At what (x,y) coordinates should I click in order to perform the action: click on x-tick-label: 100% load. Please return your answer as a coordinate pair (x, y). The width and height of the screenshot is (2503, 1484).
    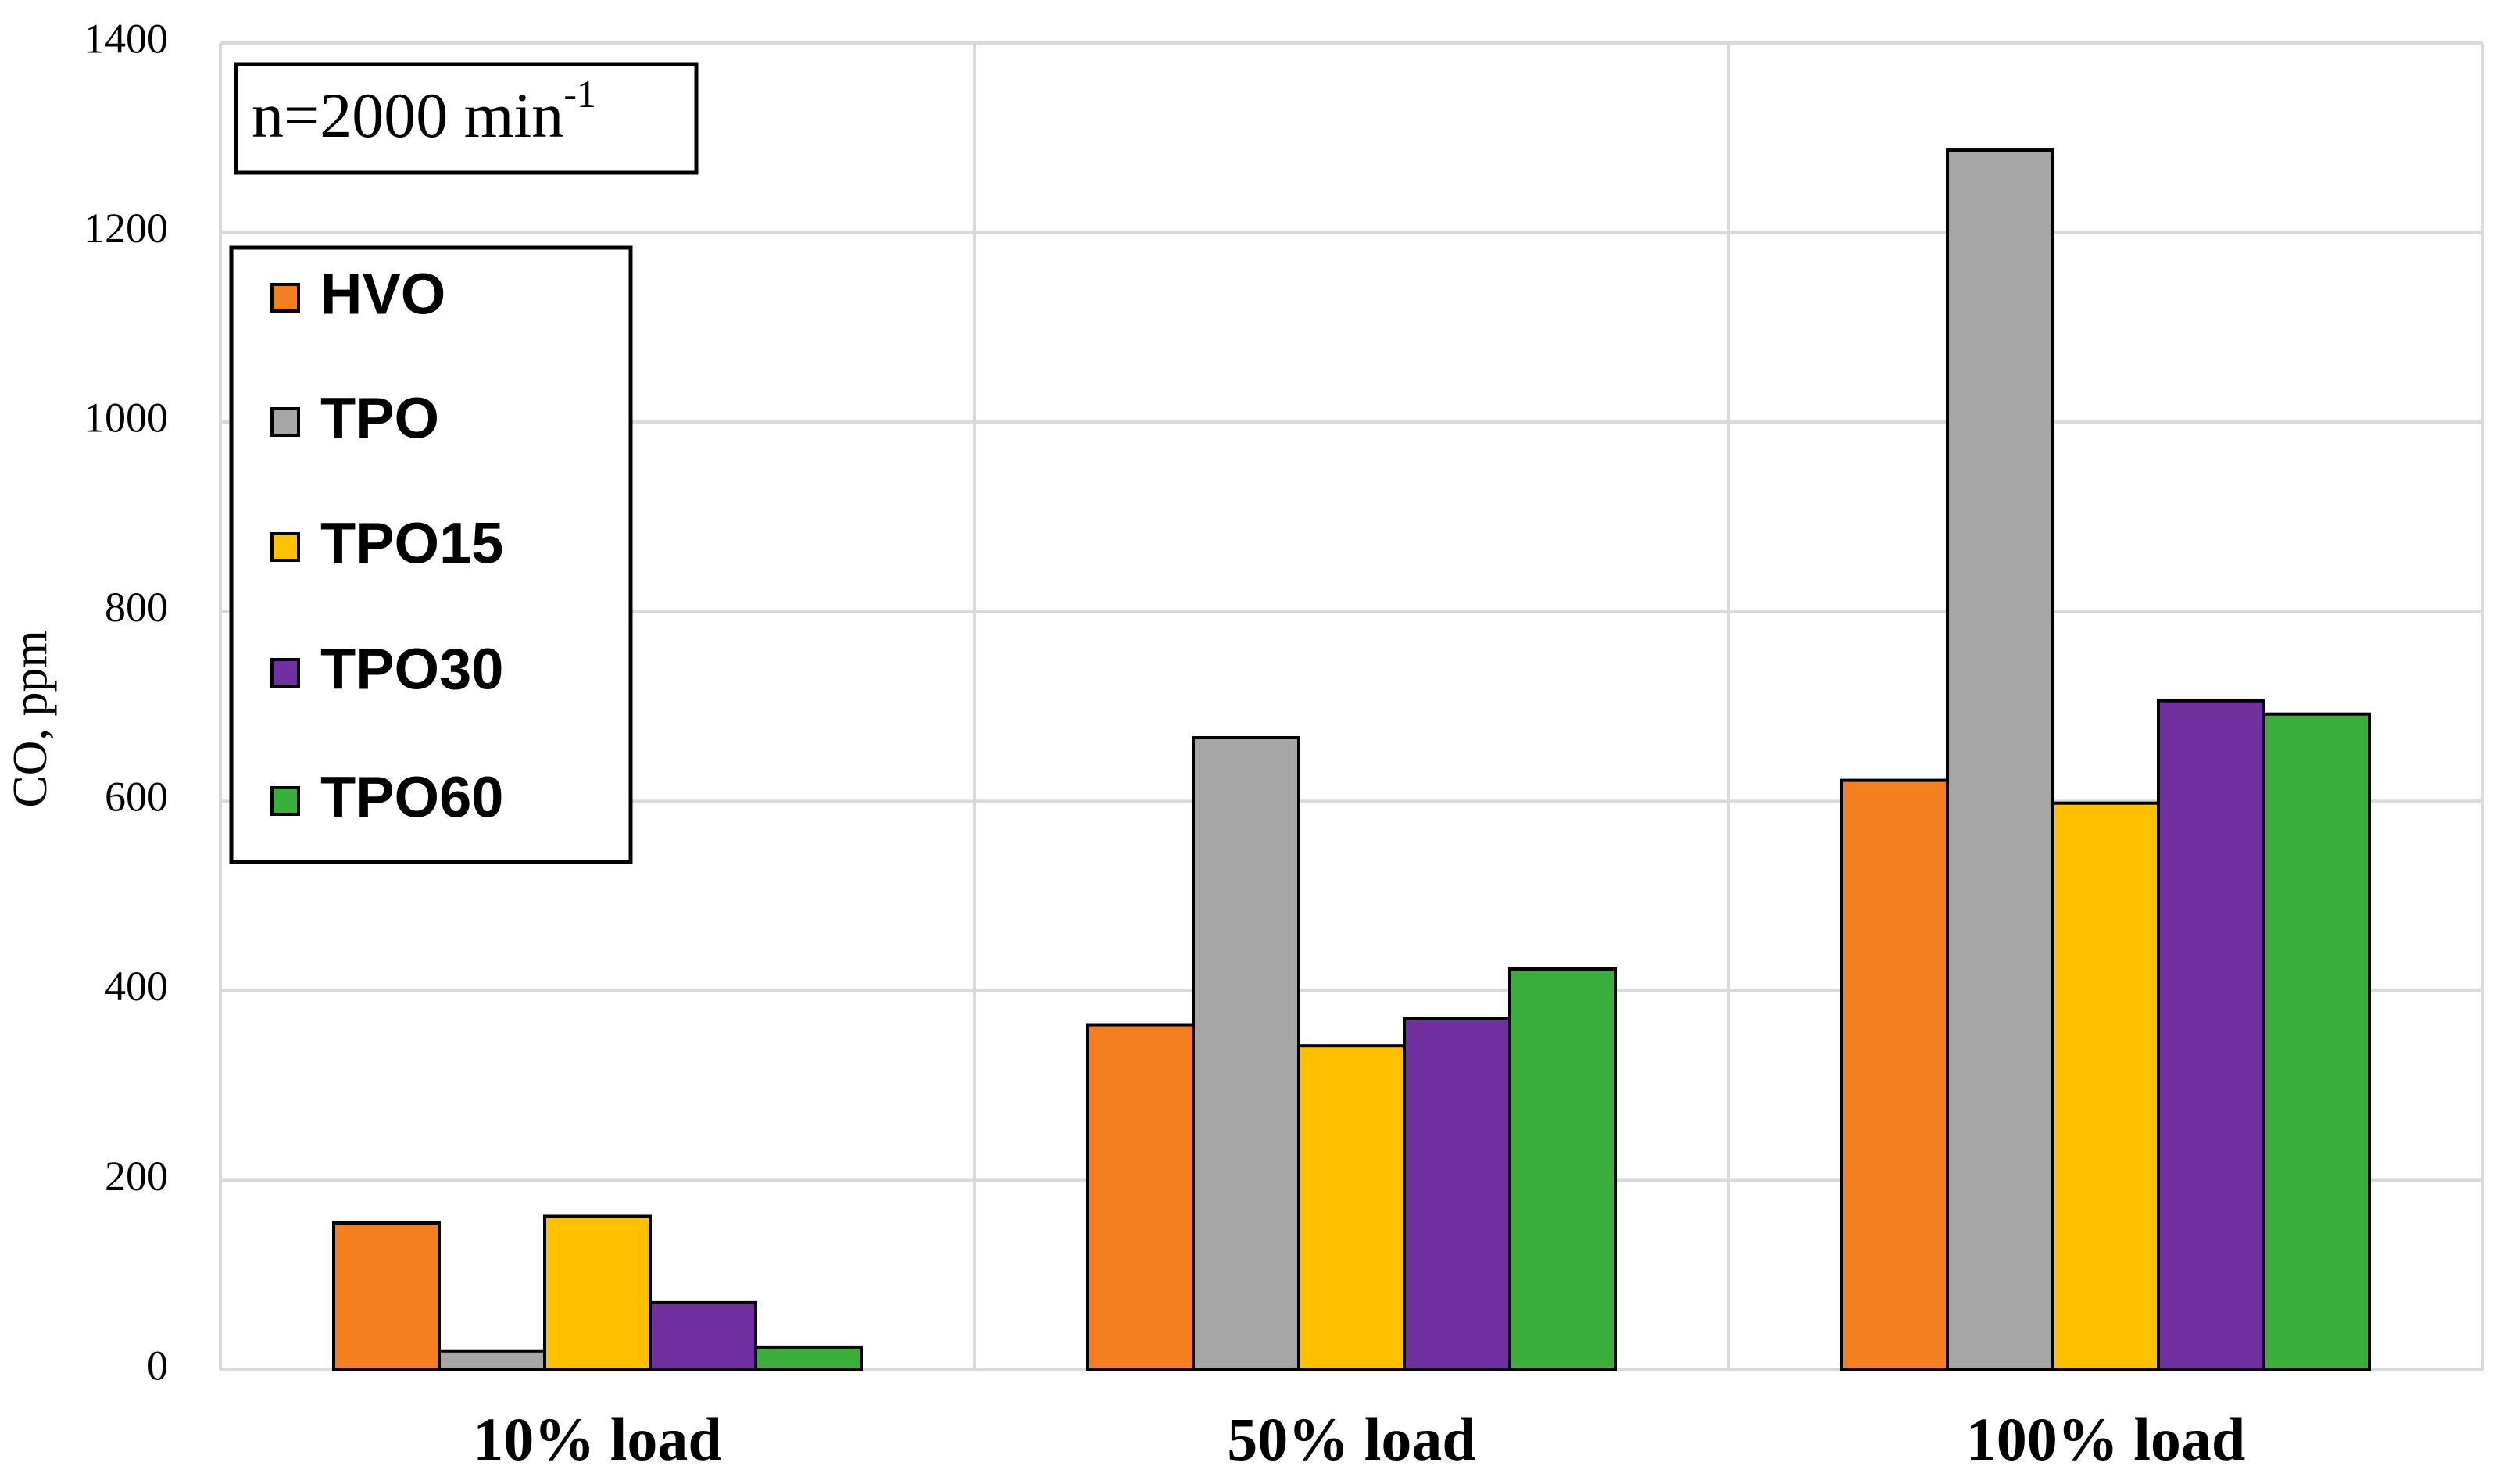
    Looking at the image, I should click on (2106, 1439).